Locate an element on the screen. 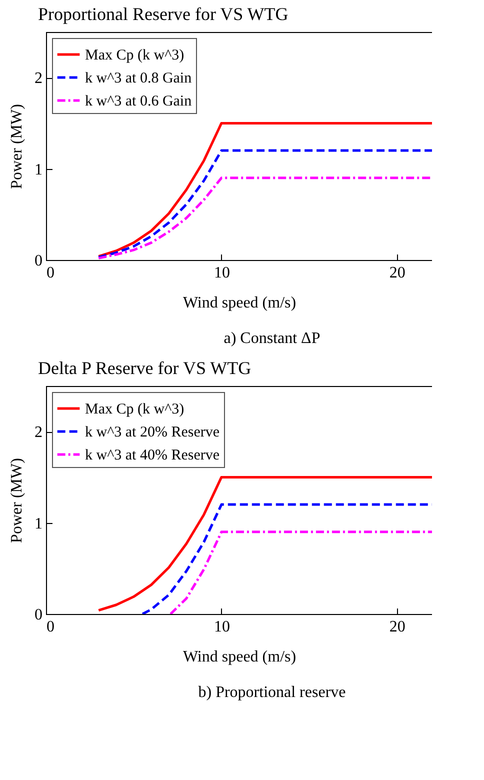  legend-label: k w^3 at 0.6 Gain is located at coordinates (138, 102).